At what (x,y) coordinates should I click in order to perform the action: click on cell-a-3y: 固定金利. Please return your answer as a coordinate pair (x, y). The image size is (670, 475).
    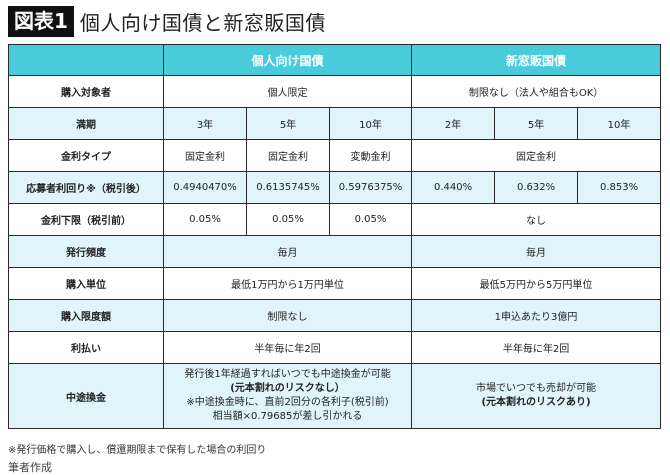
    Looking at the image, I should click on (205, 155).